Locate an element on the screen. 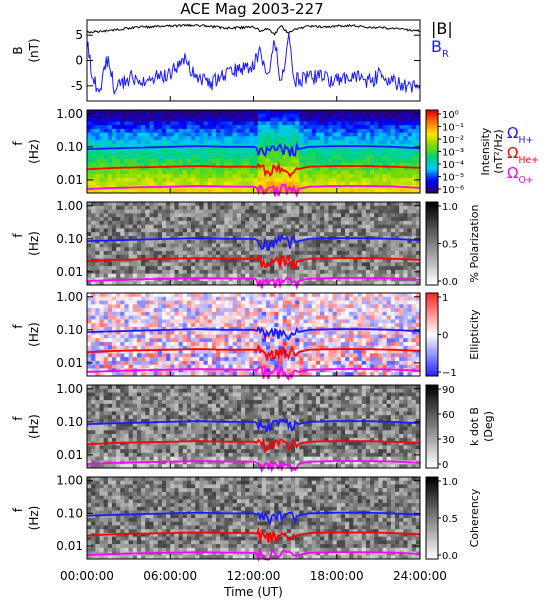 Image resolution: width=550 pixels, height=600 pixels. colorbar-step is located at coordinates (432, 121).